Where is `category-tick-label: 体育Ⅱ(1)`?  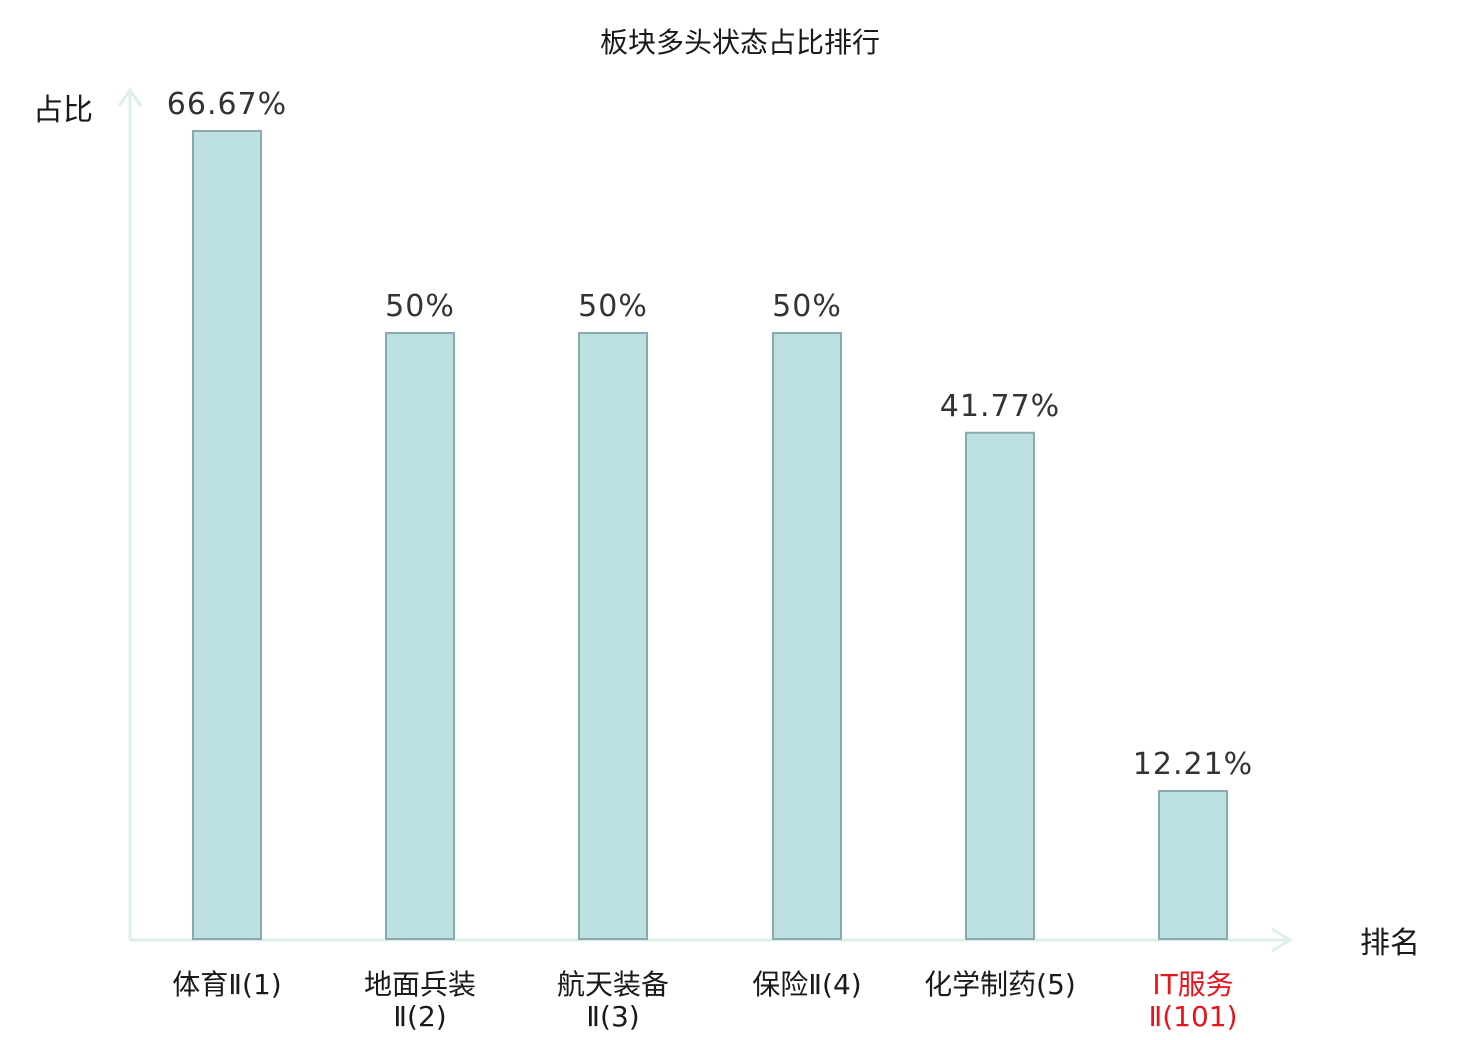
category-tick-label: 体育Ⅱ(1) is located at coordinates (226, 984).